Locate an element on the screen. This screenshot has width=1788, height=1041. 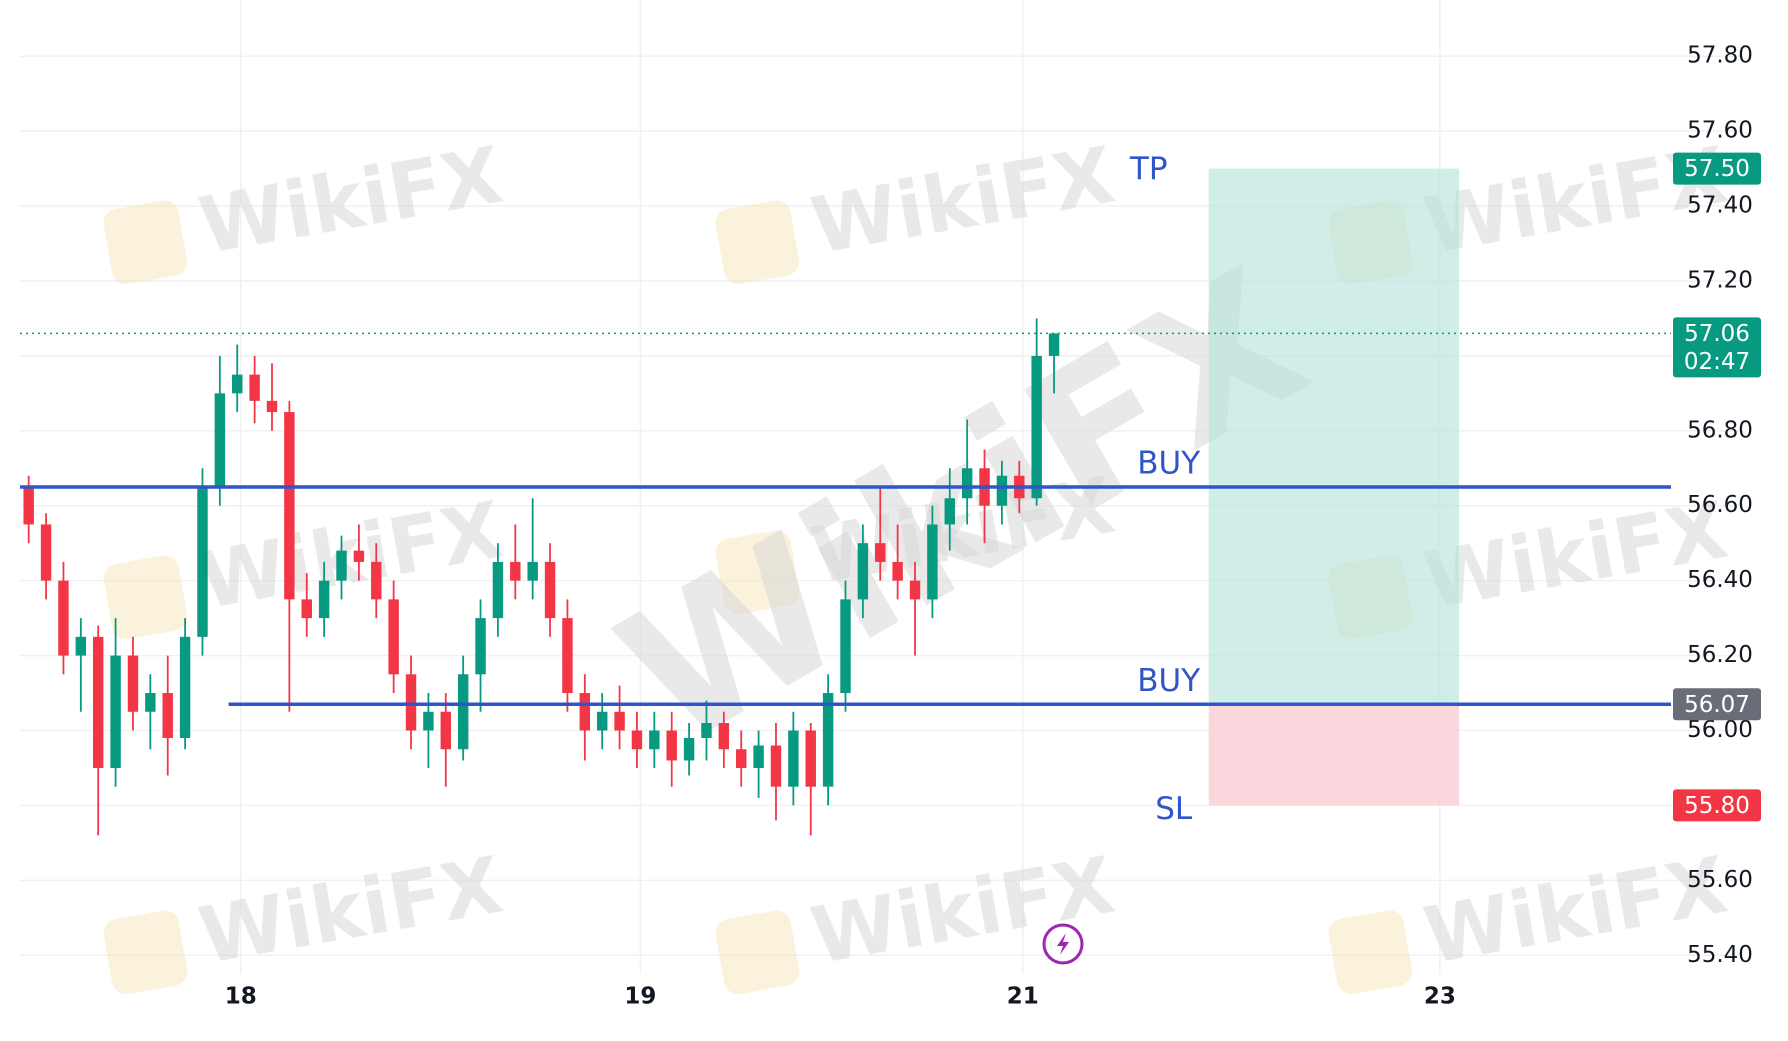
price-tag-countdown: 02:47 is located at coordinates (1717, 362).